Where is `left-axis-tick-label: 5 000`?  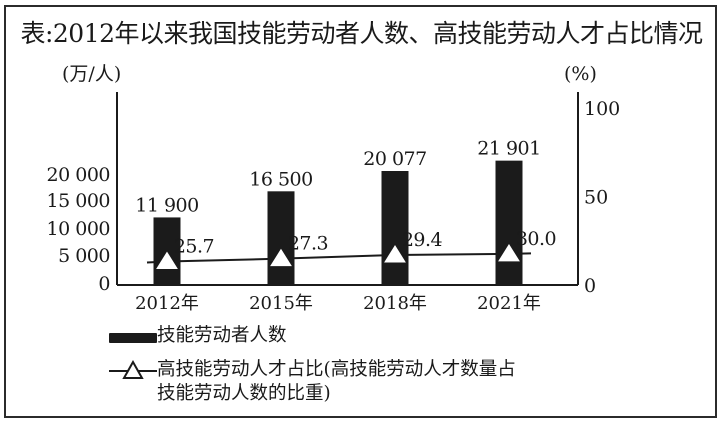 left-axis-tick-label: 5 000 is located at coordinates (84, 256).